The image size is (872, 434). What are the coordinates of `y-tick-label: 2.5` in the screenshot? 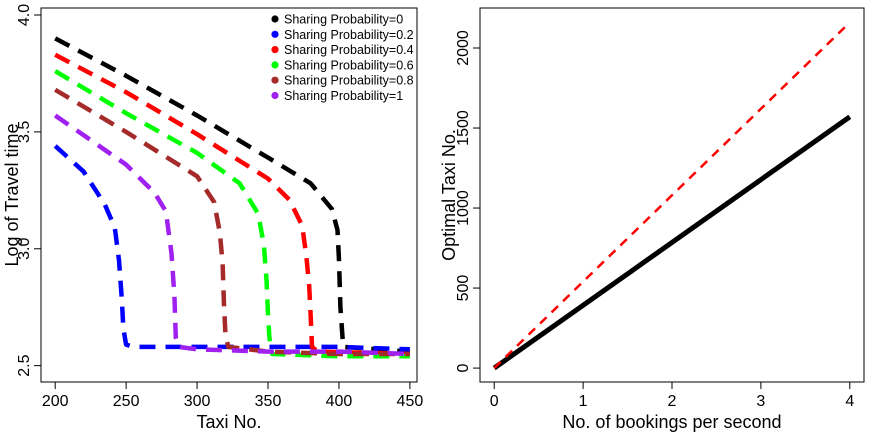 It's located at (24, 365).